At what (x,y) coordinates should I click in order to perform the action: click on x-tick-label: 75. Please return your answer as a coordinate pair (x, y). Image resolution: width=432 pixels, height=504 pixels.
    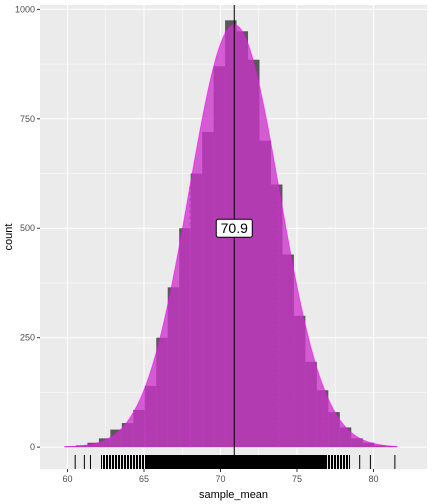
    Looking at the image, I should click on (297, 479).